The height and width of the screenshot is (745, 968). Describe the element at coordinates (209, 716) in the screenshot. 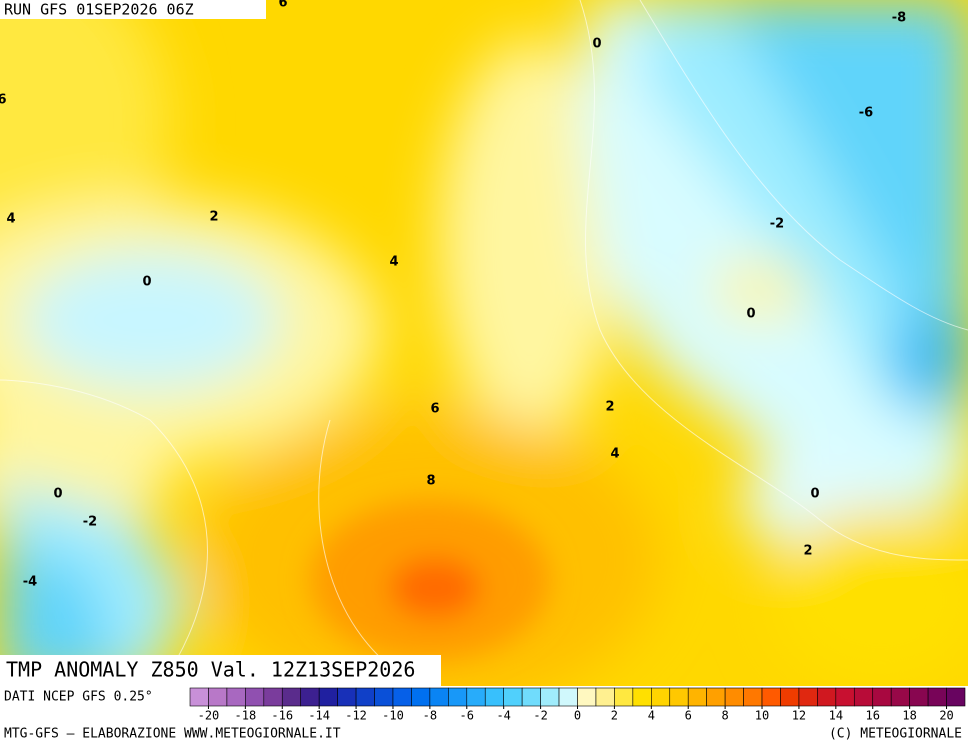

I see `colorbar-tick-label: -20` at that location.